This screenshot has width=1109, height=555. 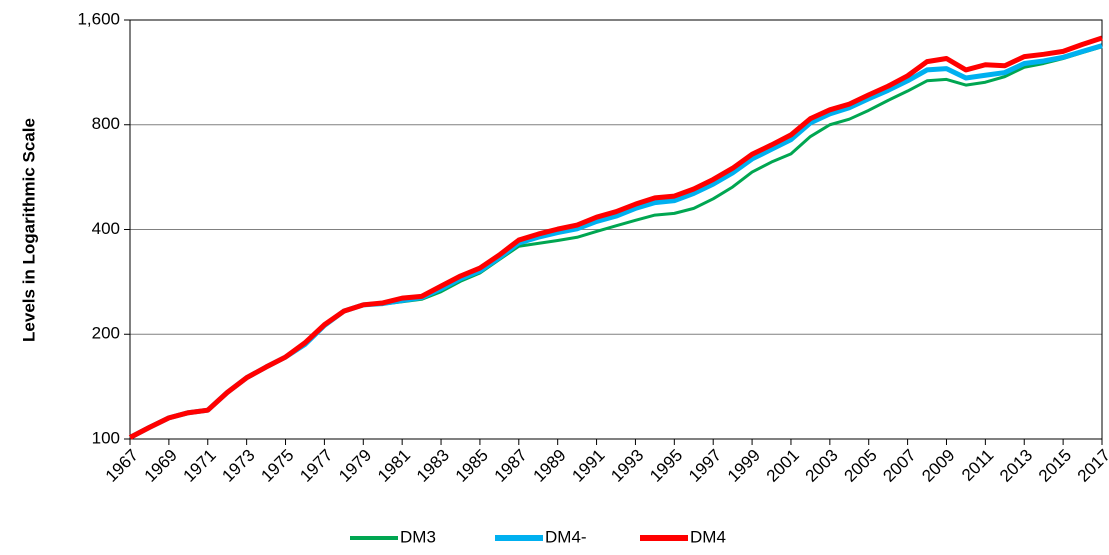 I want to click on x-tick-label: 2015, so click(x=1055, y=466).